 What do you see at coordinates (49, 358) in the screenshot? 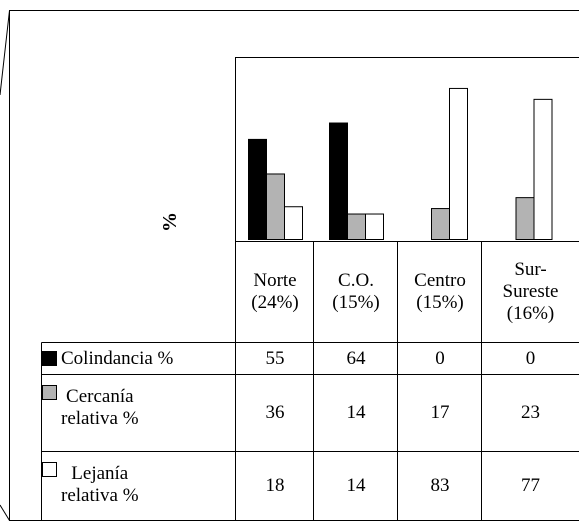
I see `legend-swatch-black` at bounding box center [49, 358].